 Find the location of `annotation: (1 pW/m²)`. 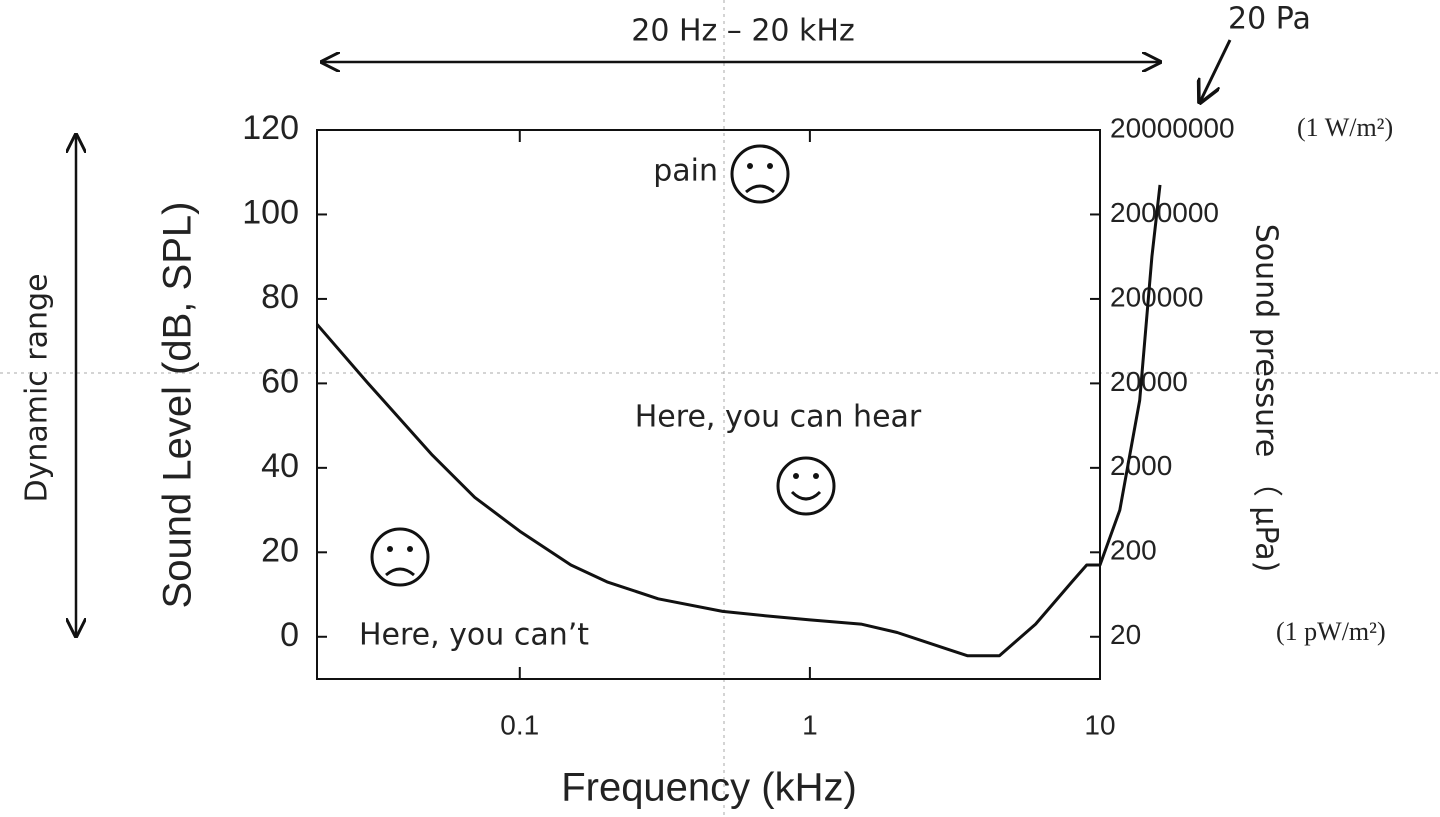

annotation: (1 pW/m²) is located at coordinates (1331, 631).